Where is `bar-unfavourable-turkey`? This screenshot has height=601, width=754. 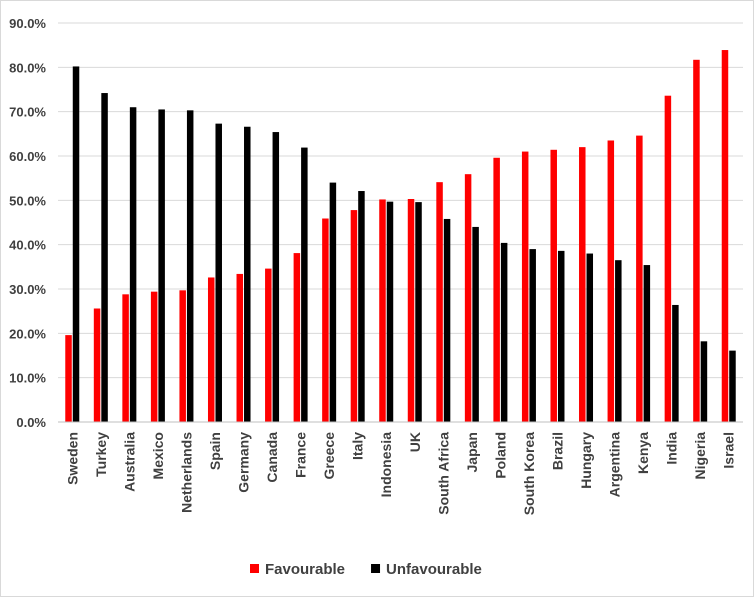
bar-unfavourable-turkey is located at coordinates (104, 258).